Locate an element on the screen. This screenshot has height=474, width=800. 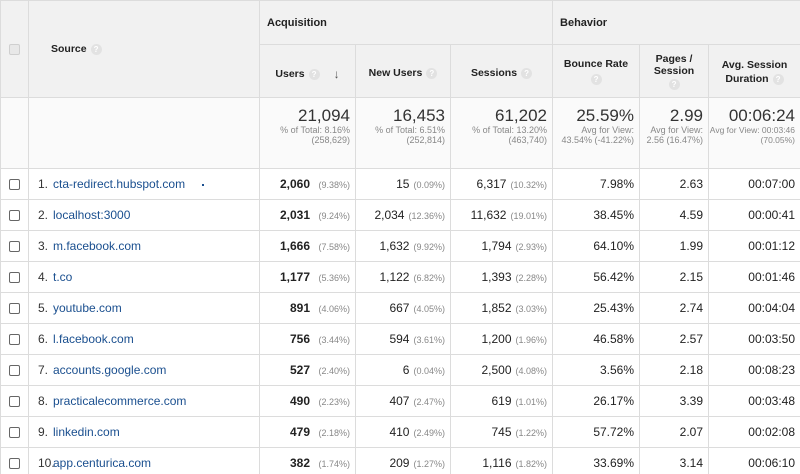
bounce-rate-cell: 7.98% is located at coordinates (596, 184).